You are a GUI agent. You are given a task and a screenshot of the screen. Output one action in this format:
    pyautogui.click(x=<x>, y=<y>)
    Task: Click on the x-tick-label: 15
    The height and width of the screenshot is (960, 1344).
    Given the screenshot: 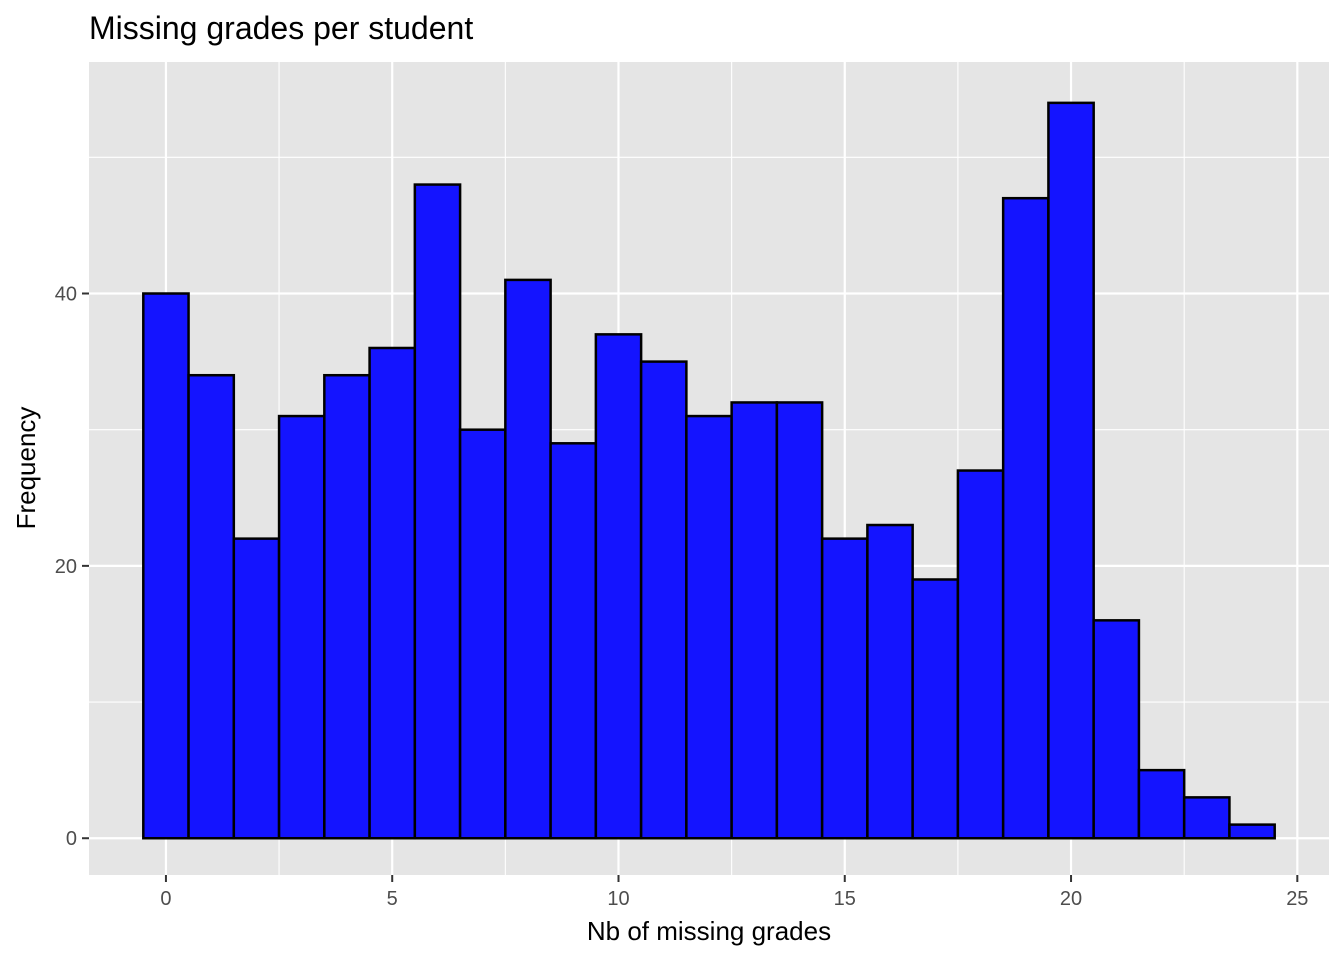 What is the action you would take?
    pyautogui.click(x=845, y=899)
    